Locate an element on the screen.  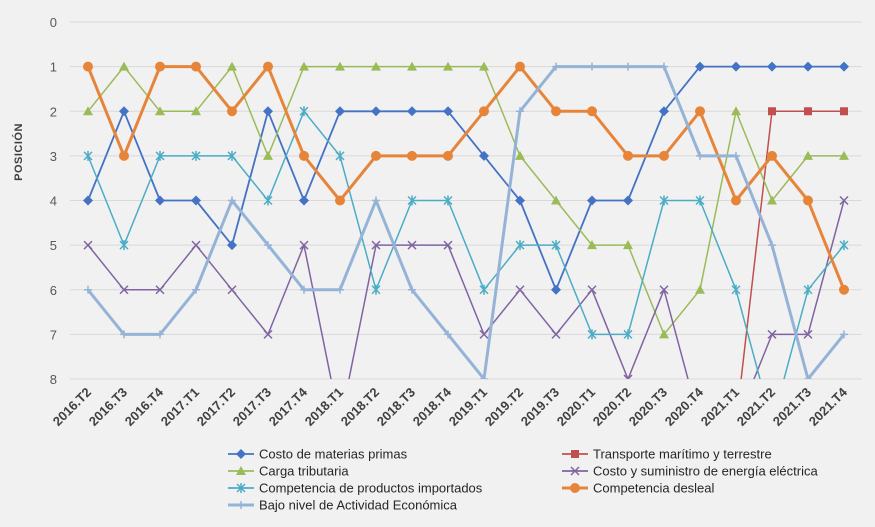
y-tick-label: 8 is located at coordinates (53, 379).